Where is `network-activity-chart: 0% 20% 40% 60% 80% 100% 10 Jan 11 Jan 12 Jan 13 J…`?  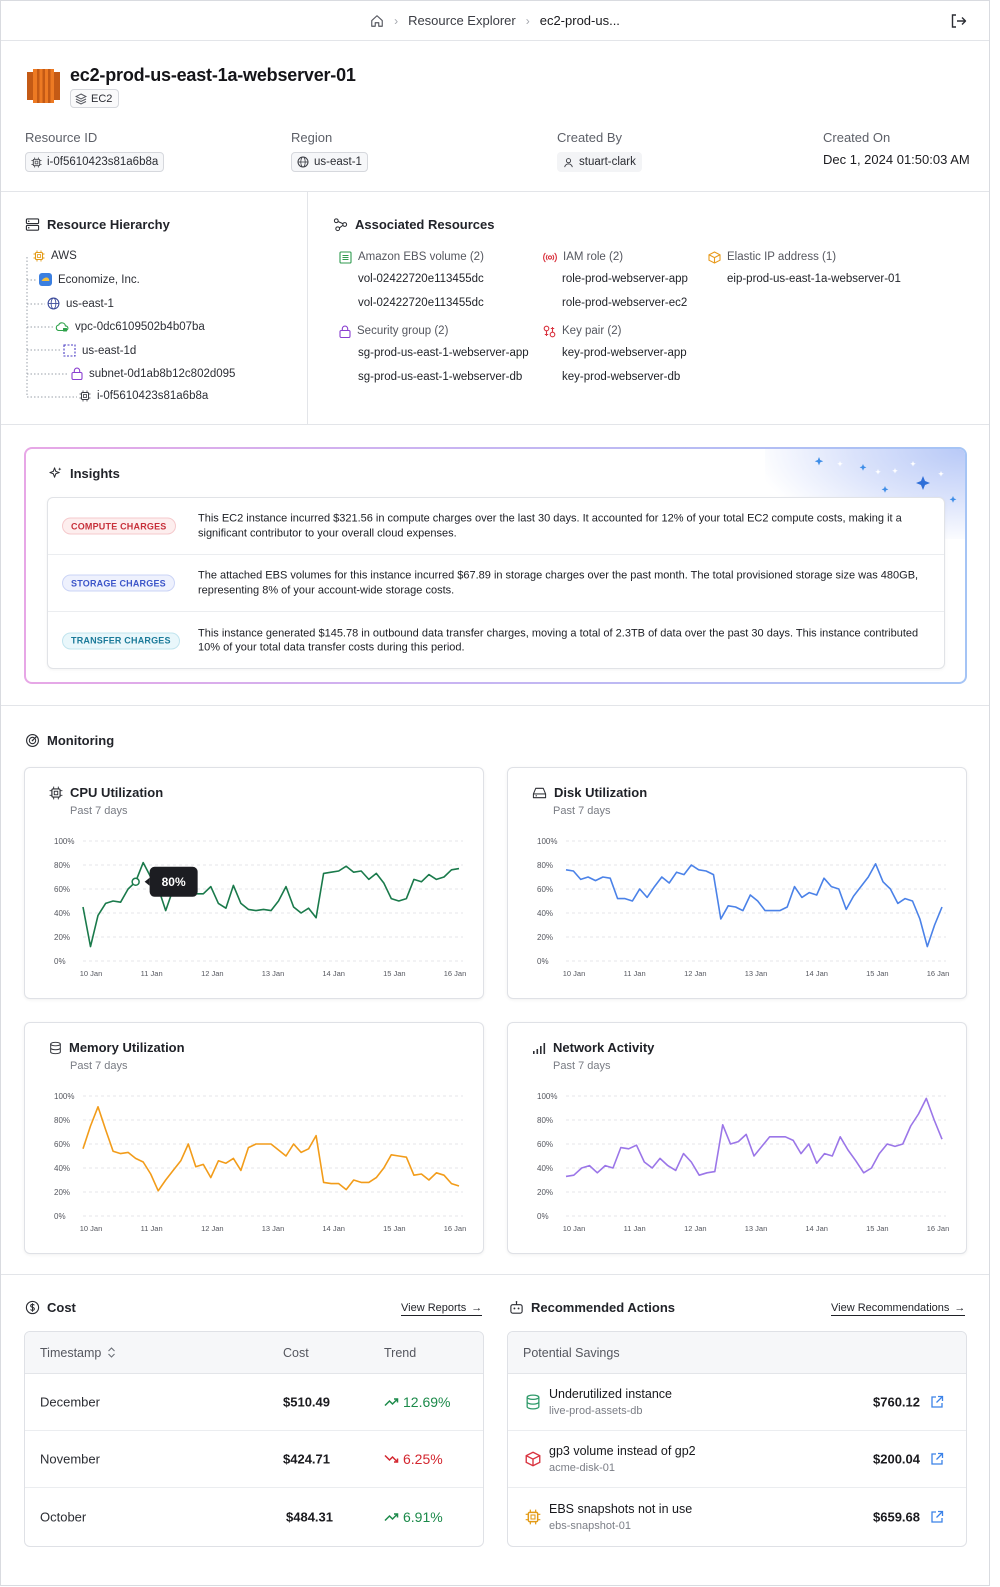 network-activity-chart: 0% 20% 40% 60% 80% 100% 10 Jan 11 Jan 12 Jan 13 J… is located at coordinates (738, 1139).